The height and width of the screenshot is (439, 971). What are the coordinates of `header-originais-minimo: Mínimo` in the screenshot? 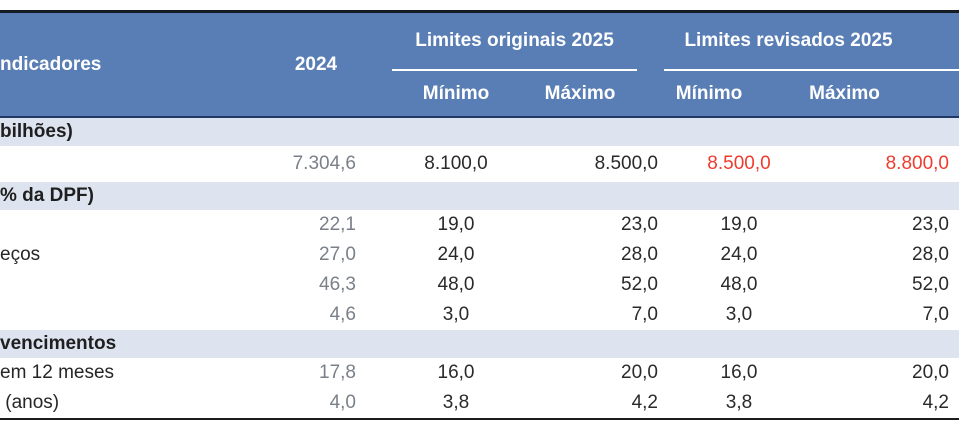 It's located at (456, 93).